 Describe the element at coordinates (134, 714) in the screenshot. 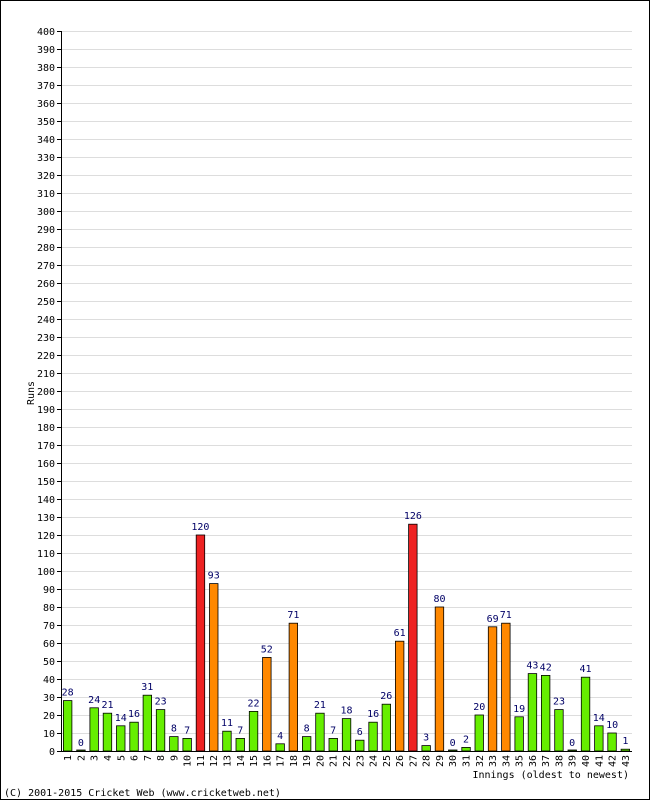

I see `data-label: 16` at that location.